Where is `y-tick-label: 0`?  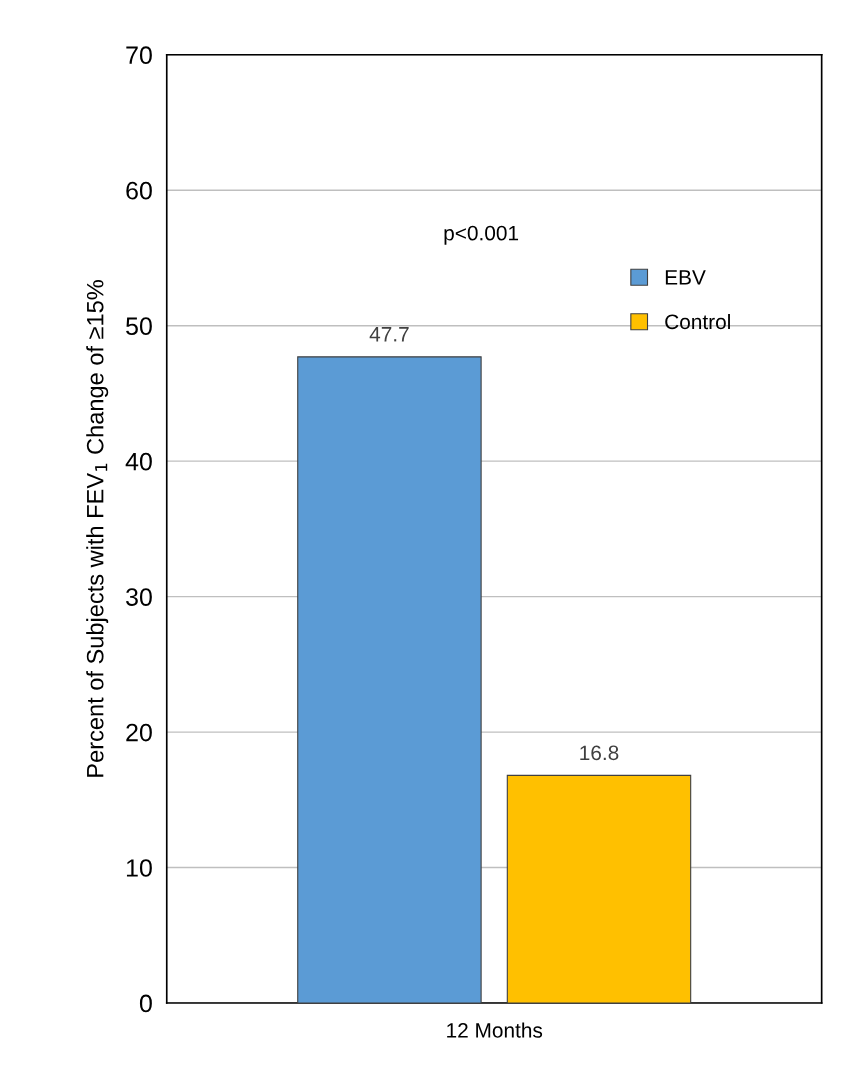
y-tick-label: 0 is located at coordinates (145, 1003).